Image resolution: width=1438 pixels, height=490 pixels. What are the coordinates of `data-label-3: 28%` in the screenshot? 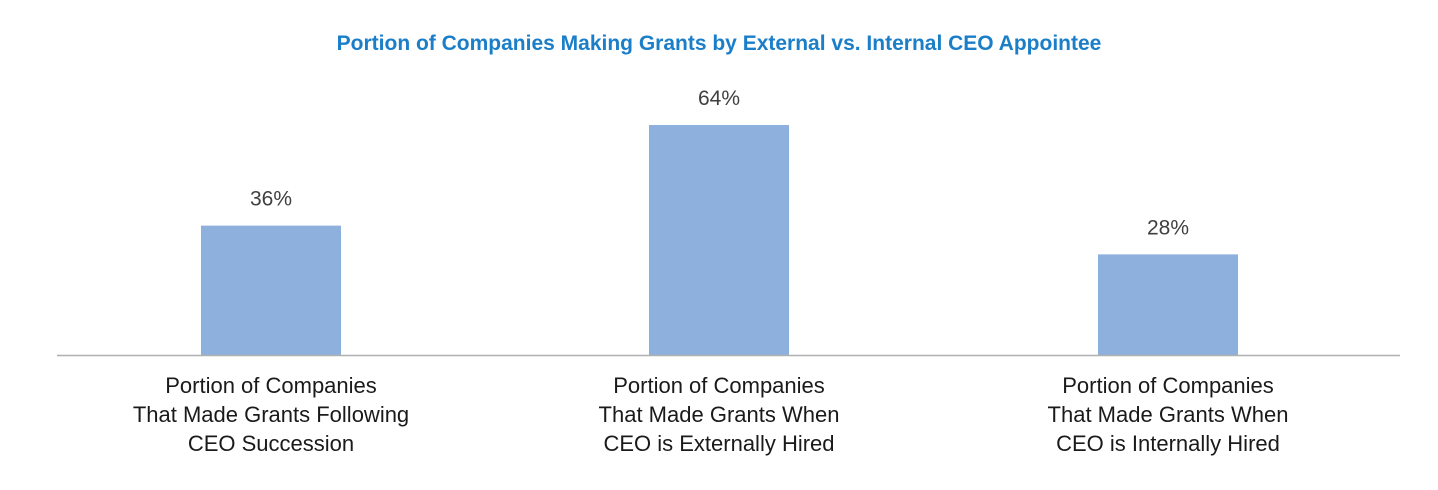 It's located at (1168, 227).